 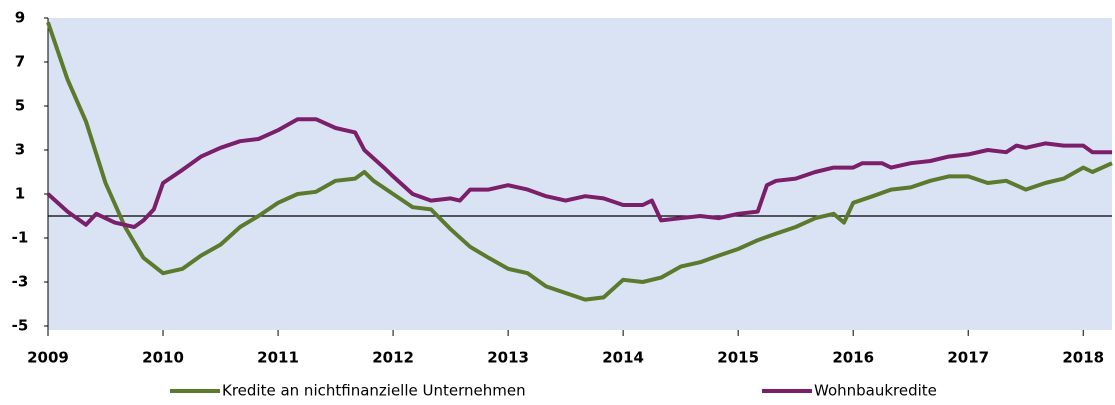 I want to click on x-tick-label: 2018, so click(x=1083, y=358).